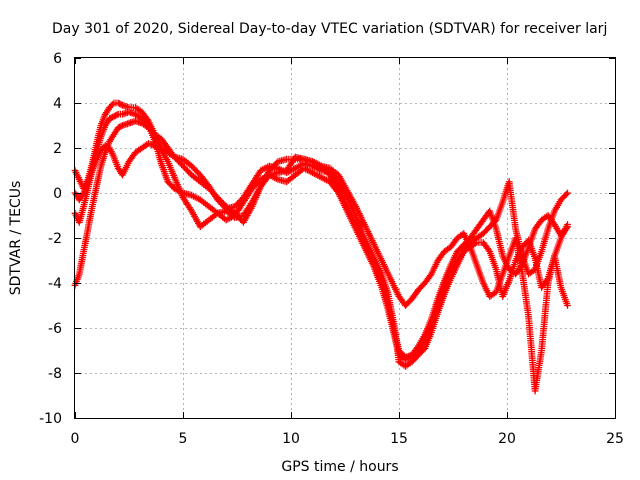 This screenshot has width=640, height=480. What do you see at coordinates (291, 439) in the screenshot?
I see `x-tick-label: 10` at bounding box center [291, 439].